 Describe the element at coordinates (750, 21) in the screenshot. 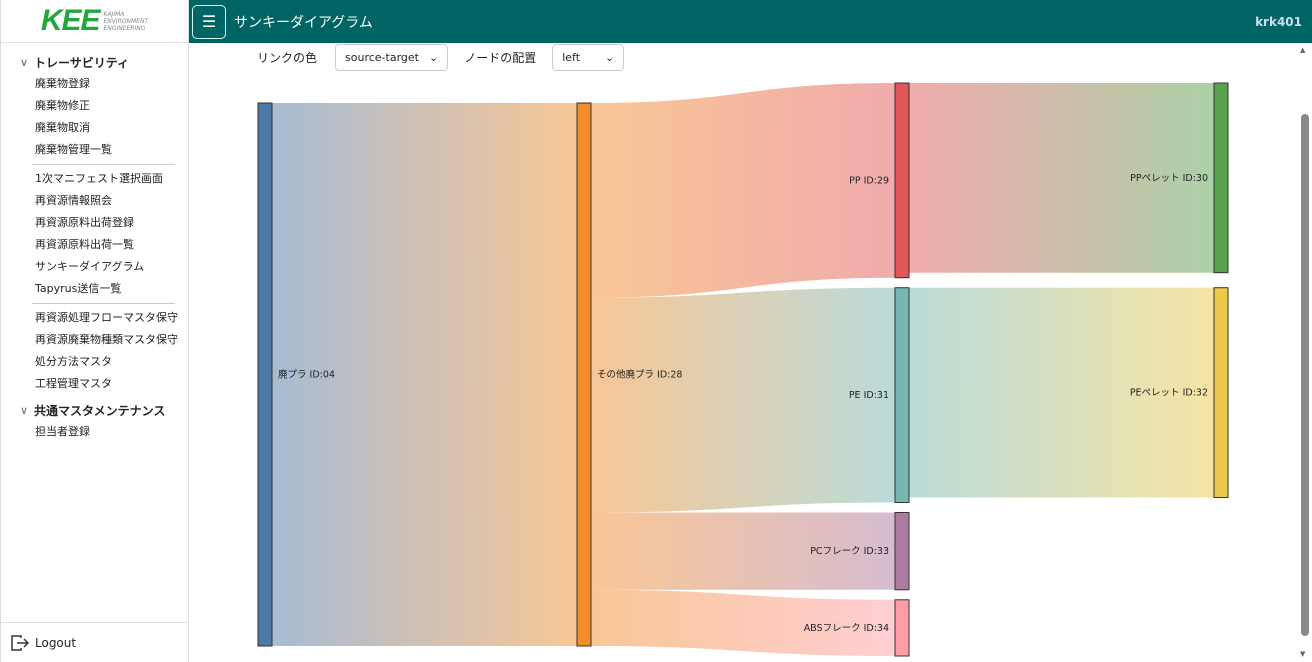

I see `header-bar: ☰ サンキーダイアグラム krk401` at that location.